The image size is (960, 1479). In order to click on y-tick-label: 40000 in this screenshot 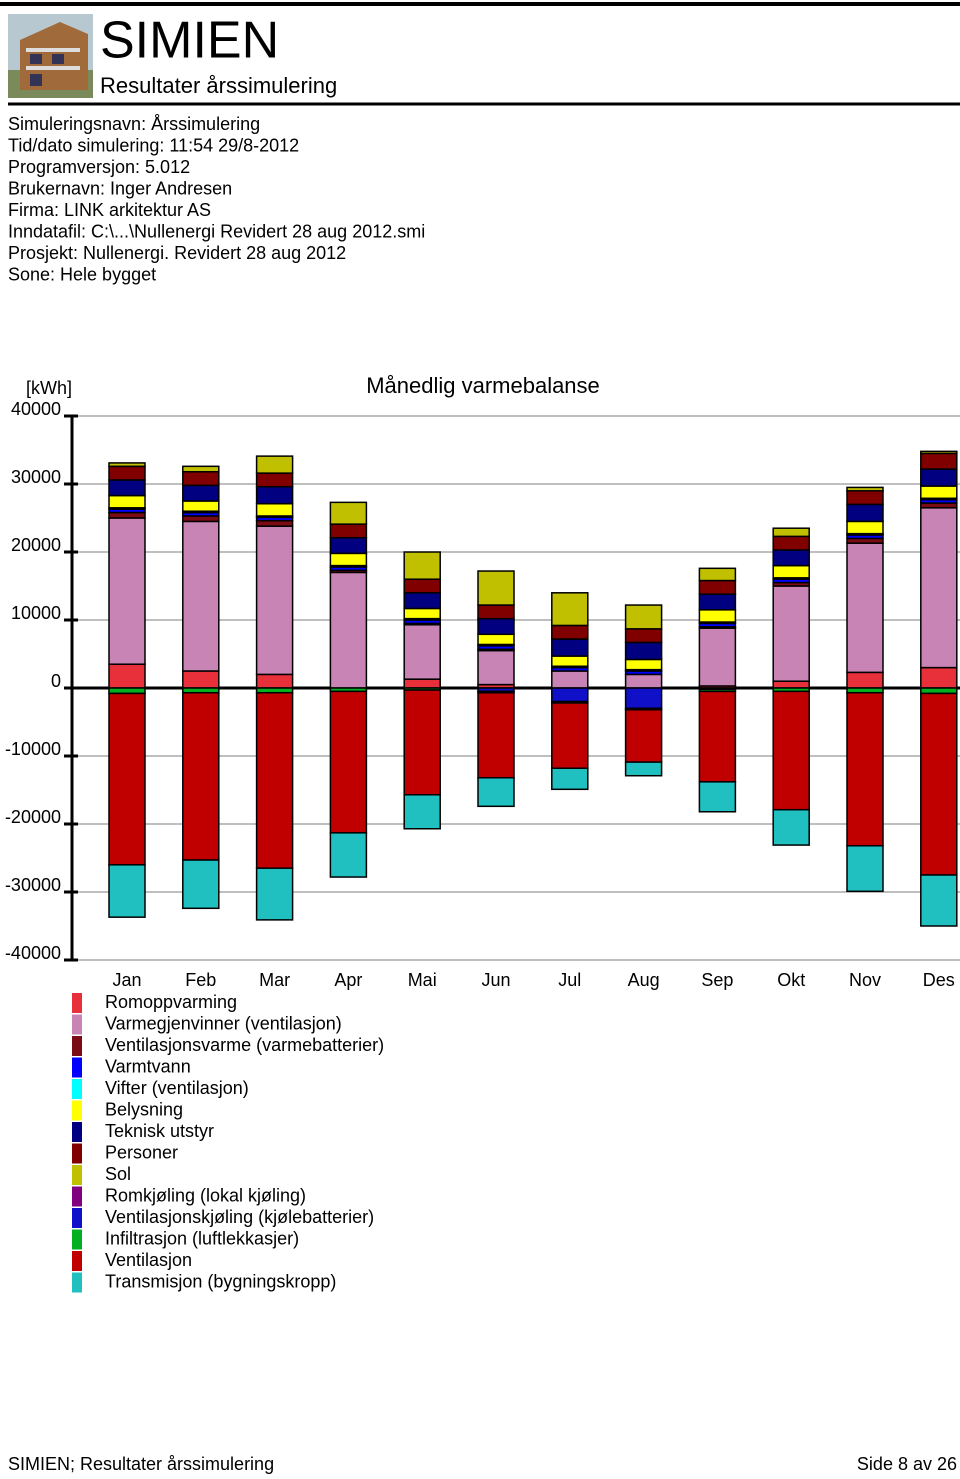, I will do `click(36, 409)`.